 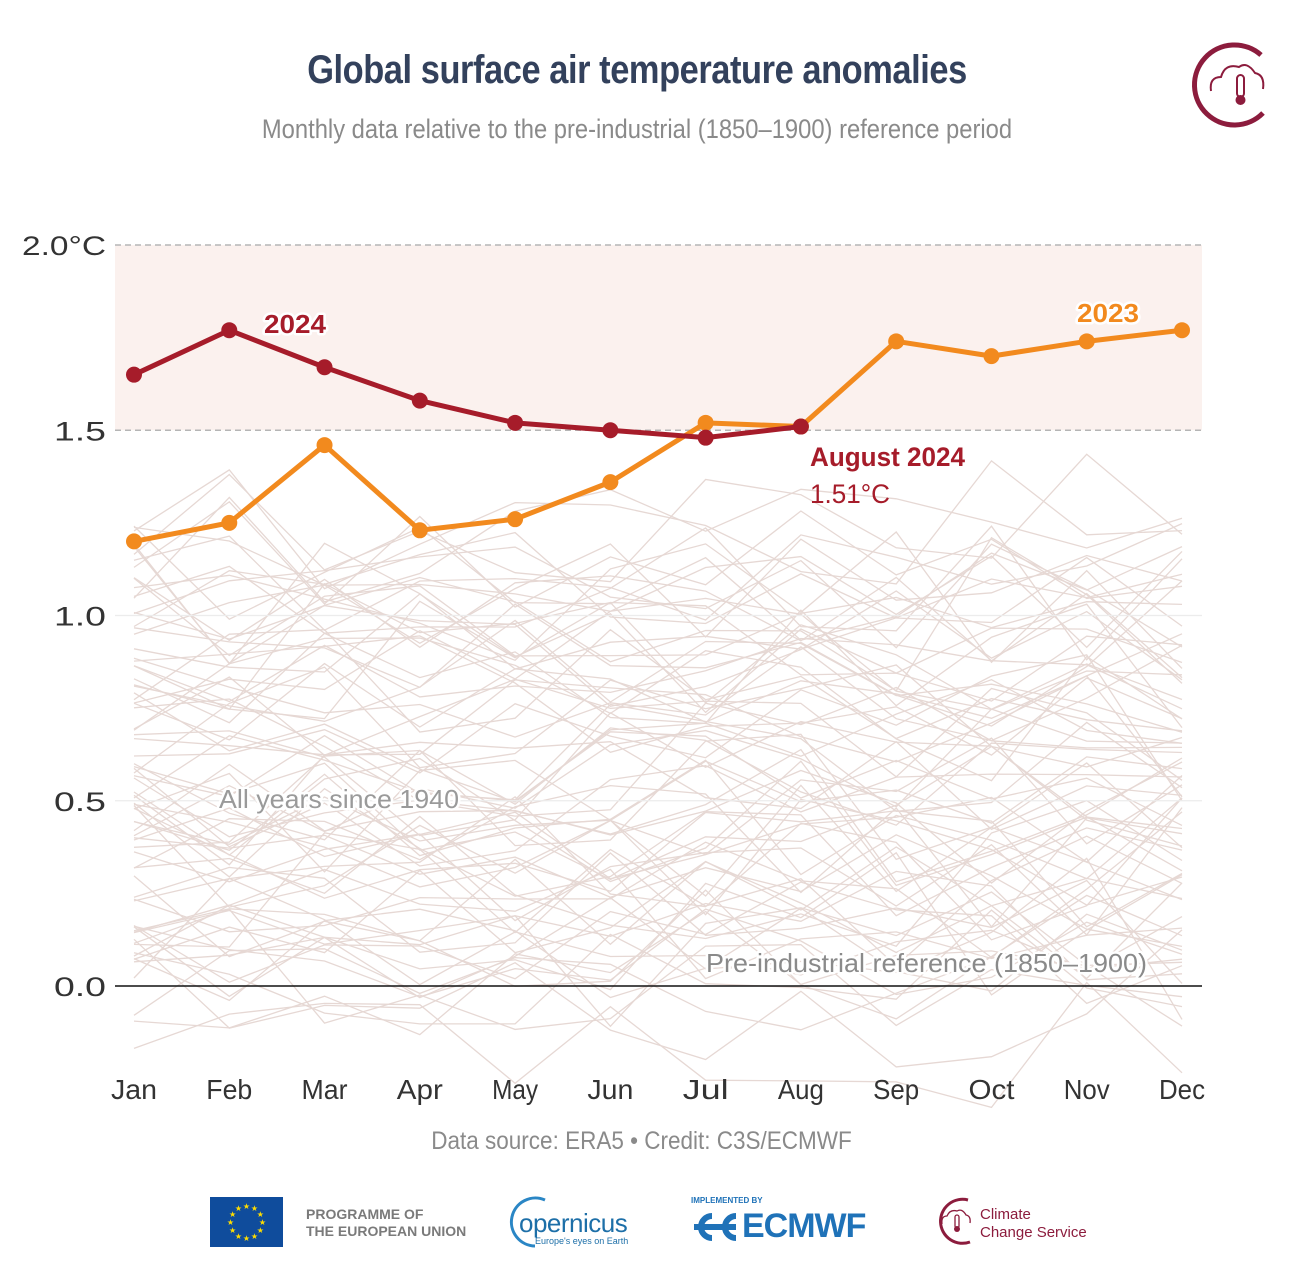 What do you see at coordinates (419, 530) in the screenshot?
I see `data-point-2023-apr` at bounding box center [419, 530].